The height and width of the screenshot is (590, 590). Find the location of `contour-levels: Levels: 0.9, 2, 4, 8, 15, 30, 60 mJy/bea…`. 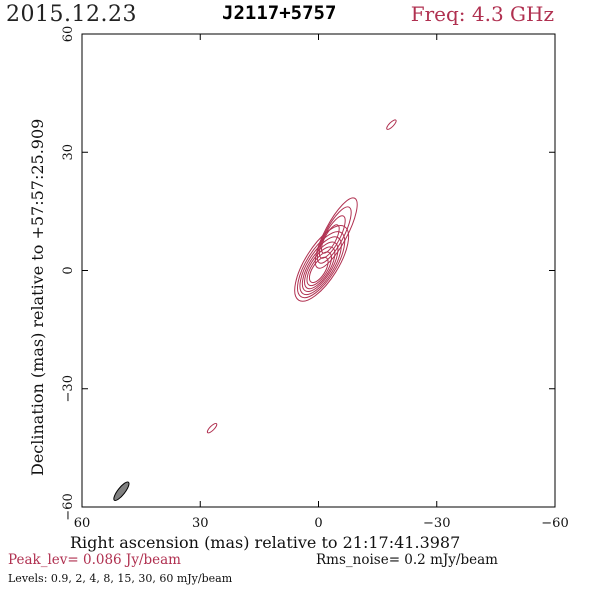

contour-levels: Levels: 0.9, 2, 4, 8, 15, 30, 60 mJy/bea… is located at coordinates (120, 578).